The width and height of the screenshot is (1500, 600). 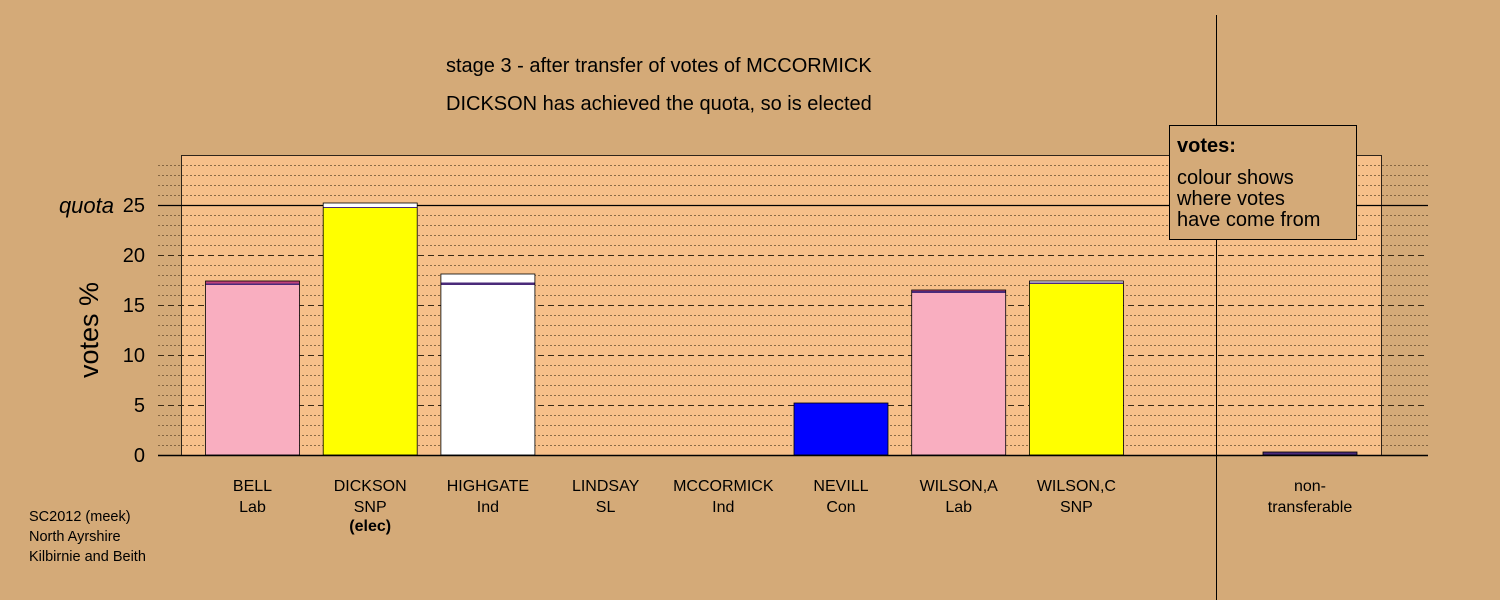 What do you see at coordinates (959, 486) in the screenshot?
I see `candidate-name-label: WILSON,A` at bounding box center [959, 486].